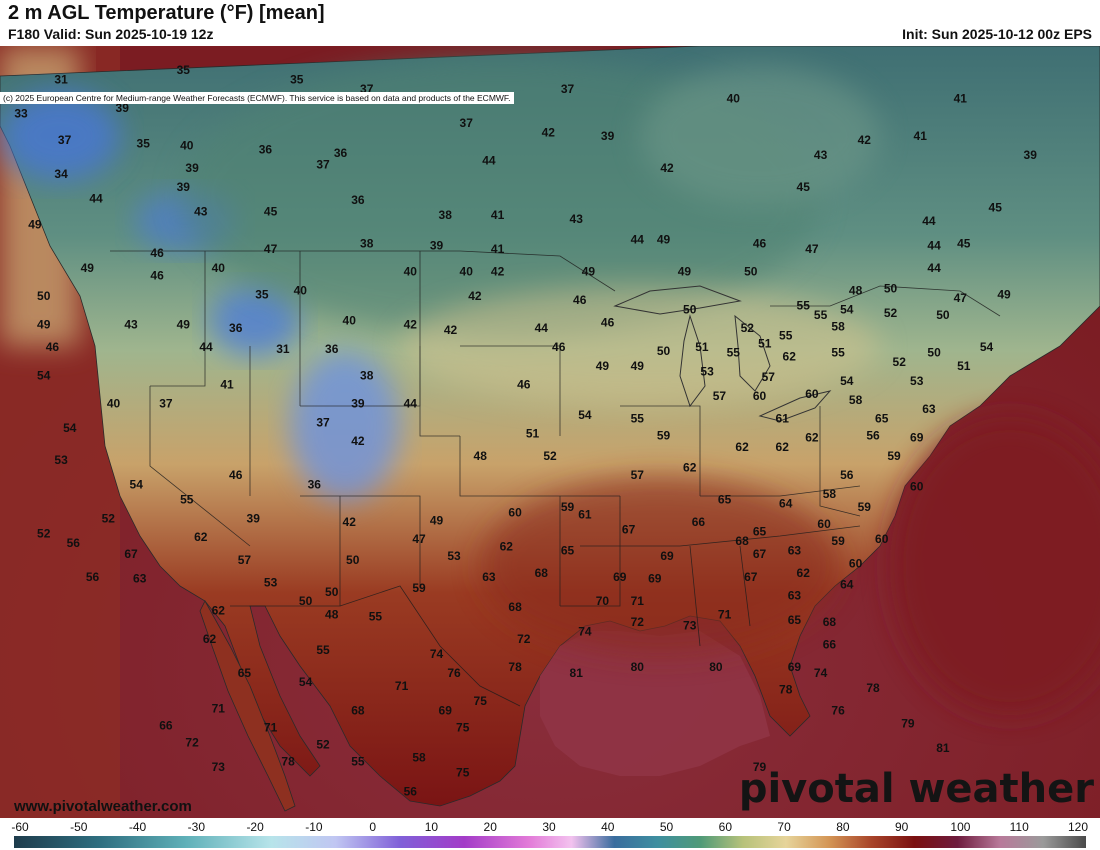 This screenshot has width=1100, height=850. I want to click on temperature-label: 59, so click(838, 541).